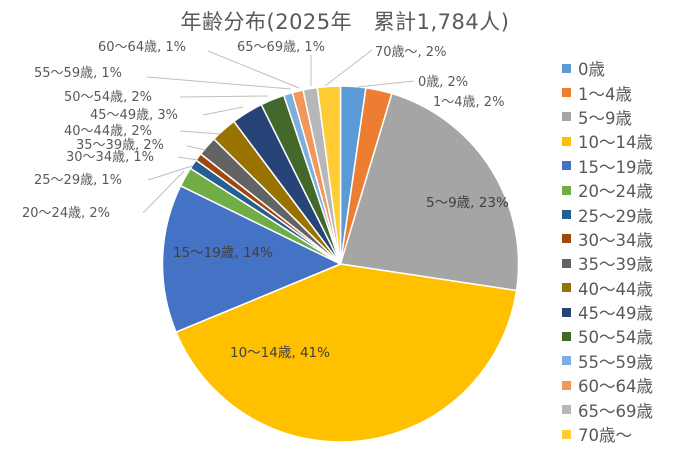 The image size is (690, 462). I want to click on legend-item: 60～64歳, so click(607, 385).